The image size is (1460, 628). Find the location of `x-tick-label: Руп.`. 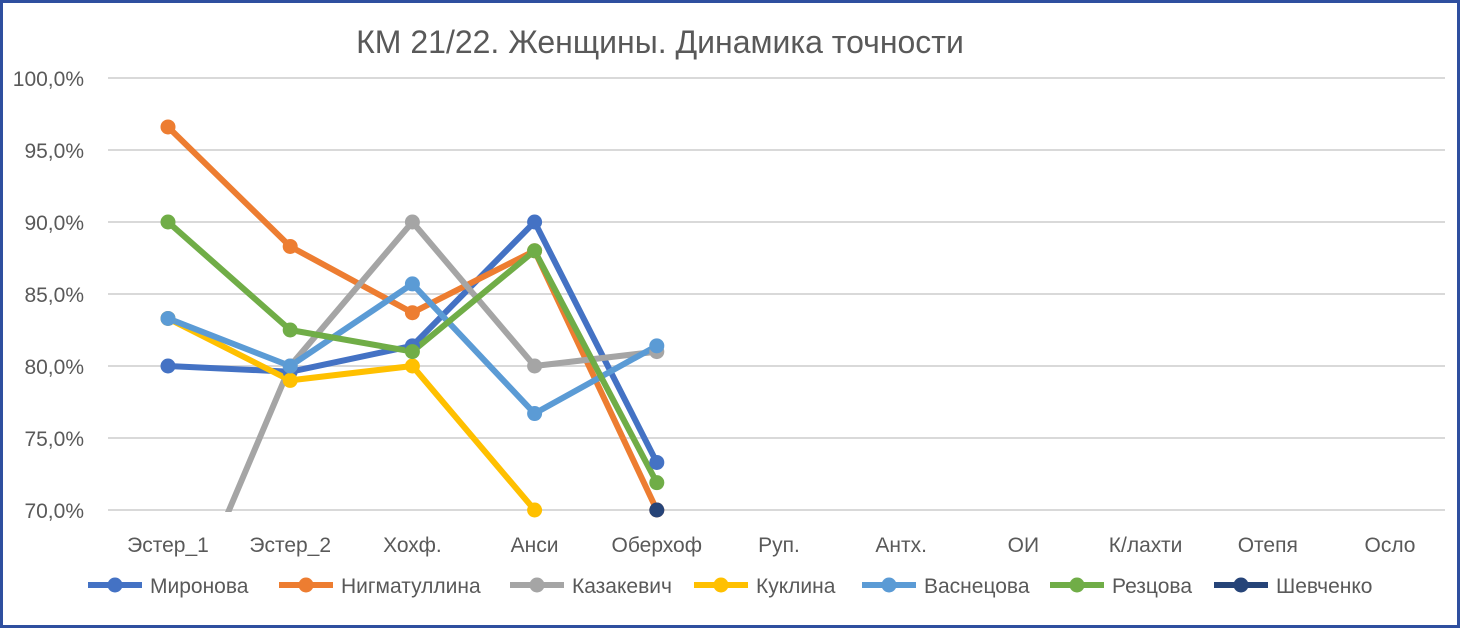

x-tick-label: Руп. is located at coordinates (779, 545).